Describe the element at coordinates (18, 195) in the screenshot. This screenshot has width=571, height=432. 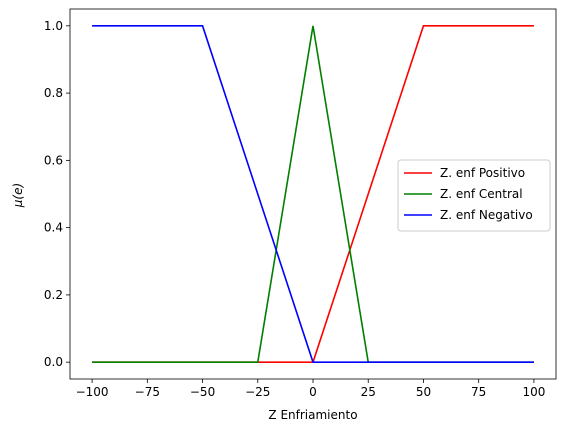
I see `y-axis-title: μ(e)` at that location.